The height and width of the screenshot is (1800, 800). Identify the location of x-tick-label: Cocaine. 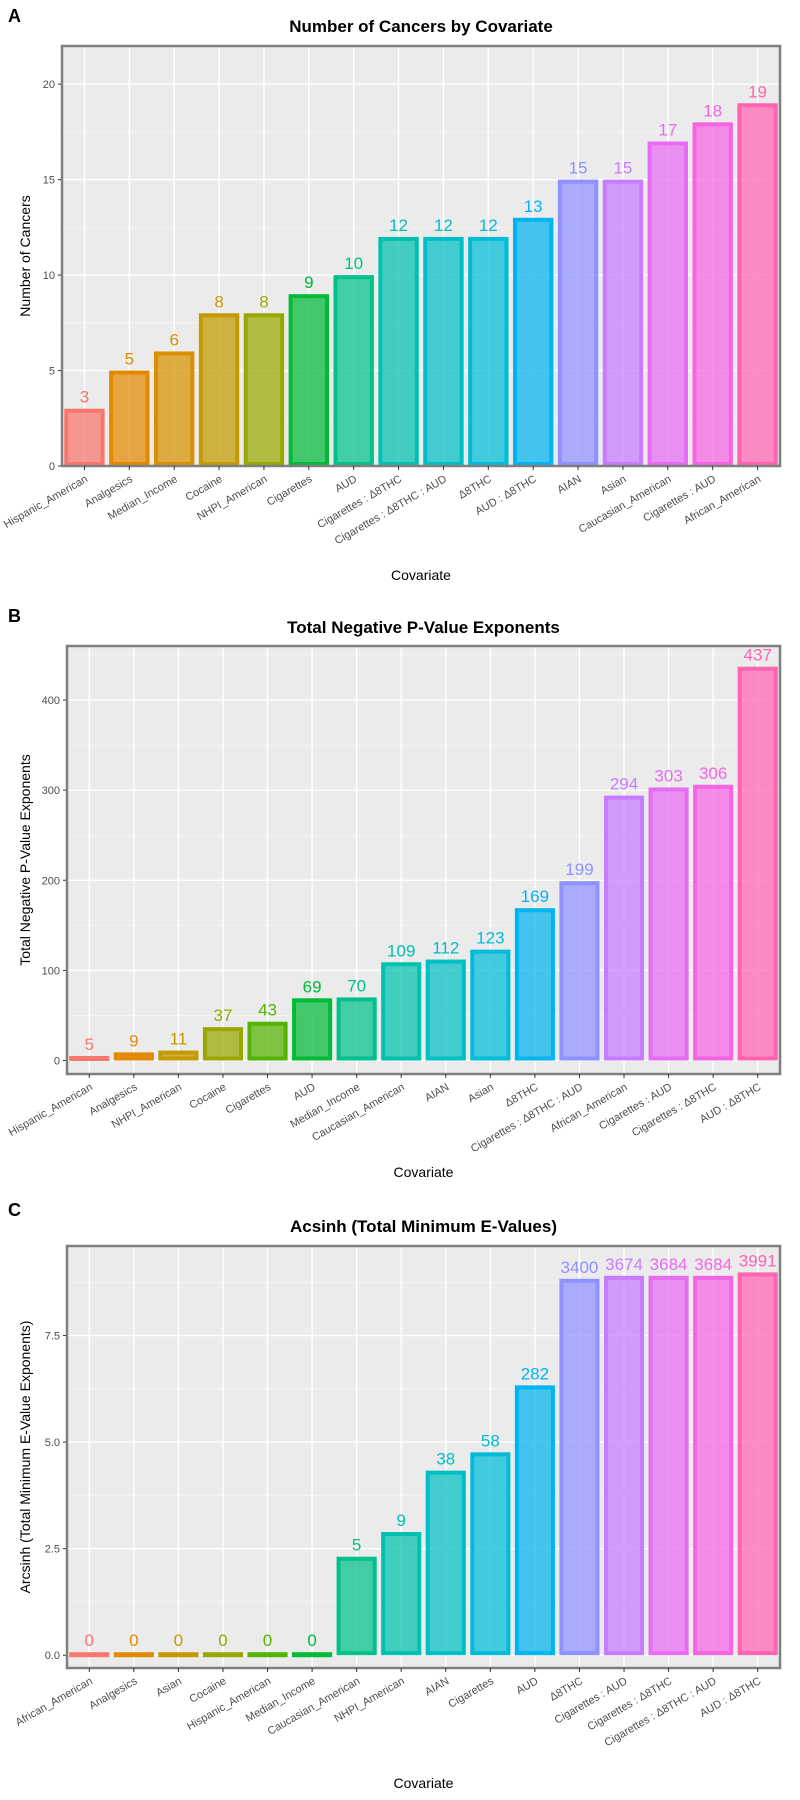
(208, 1096).